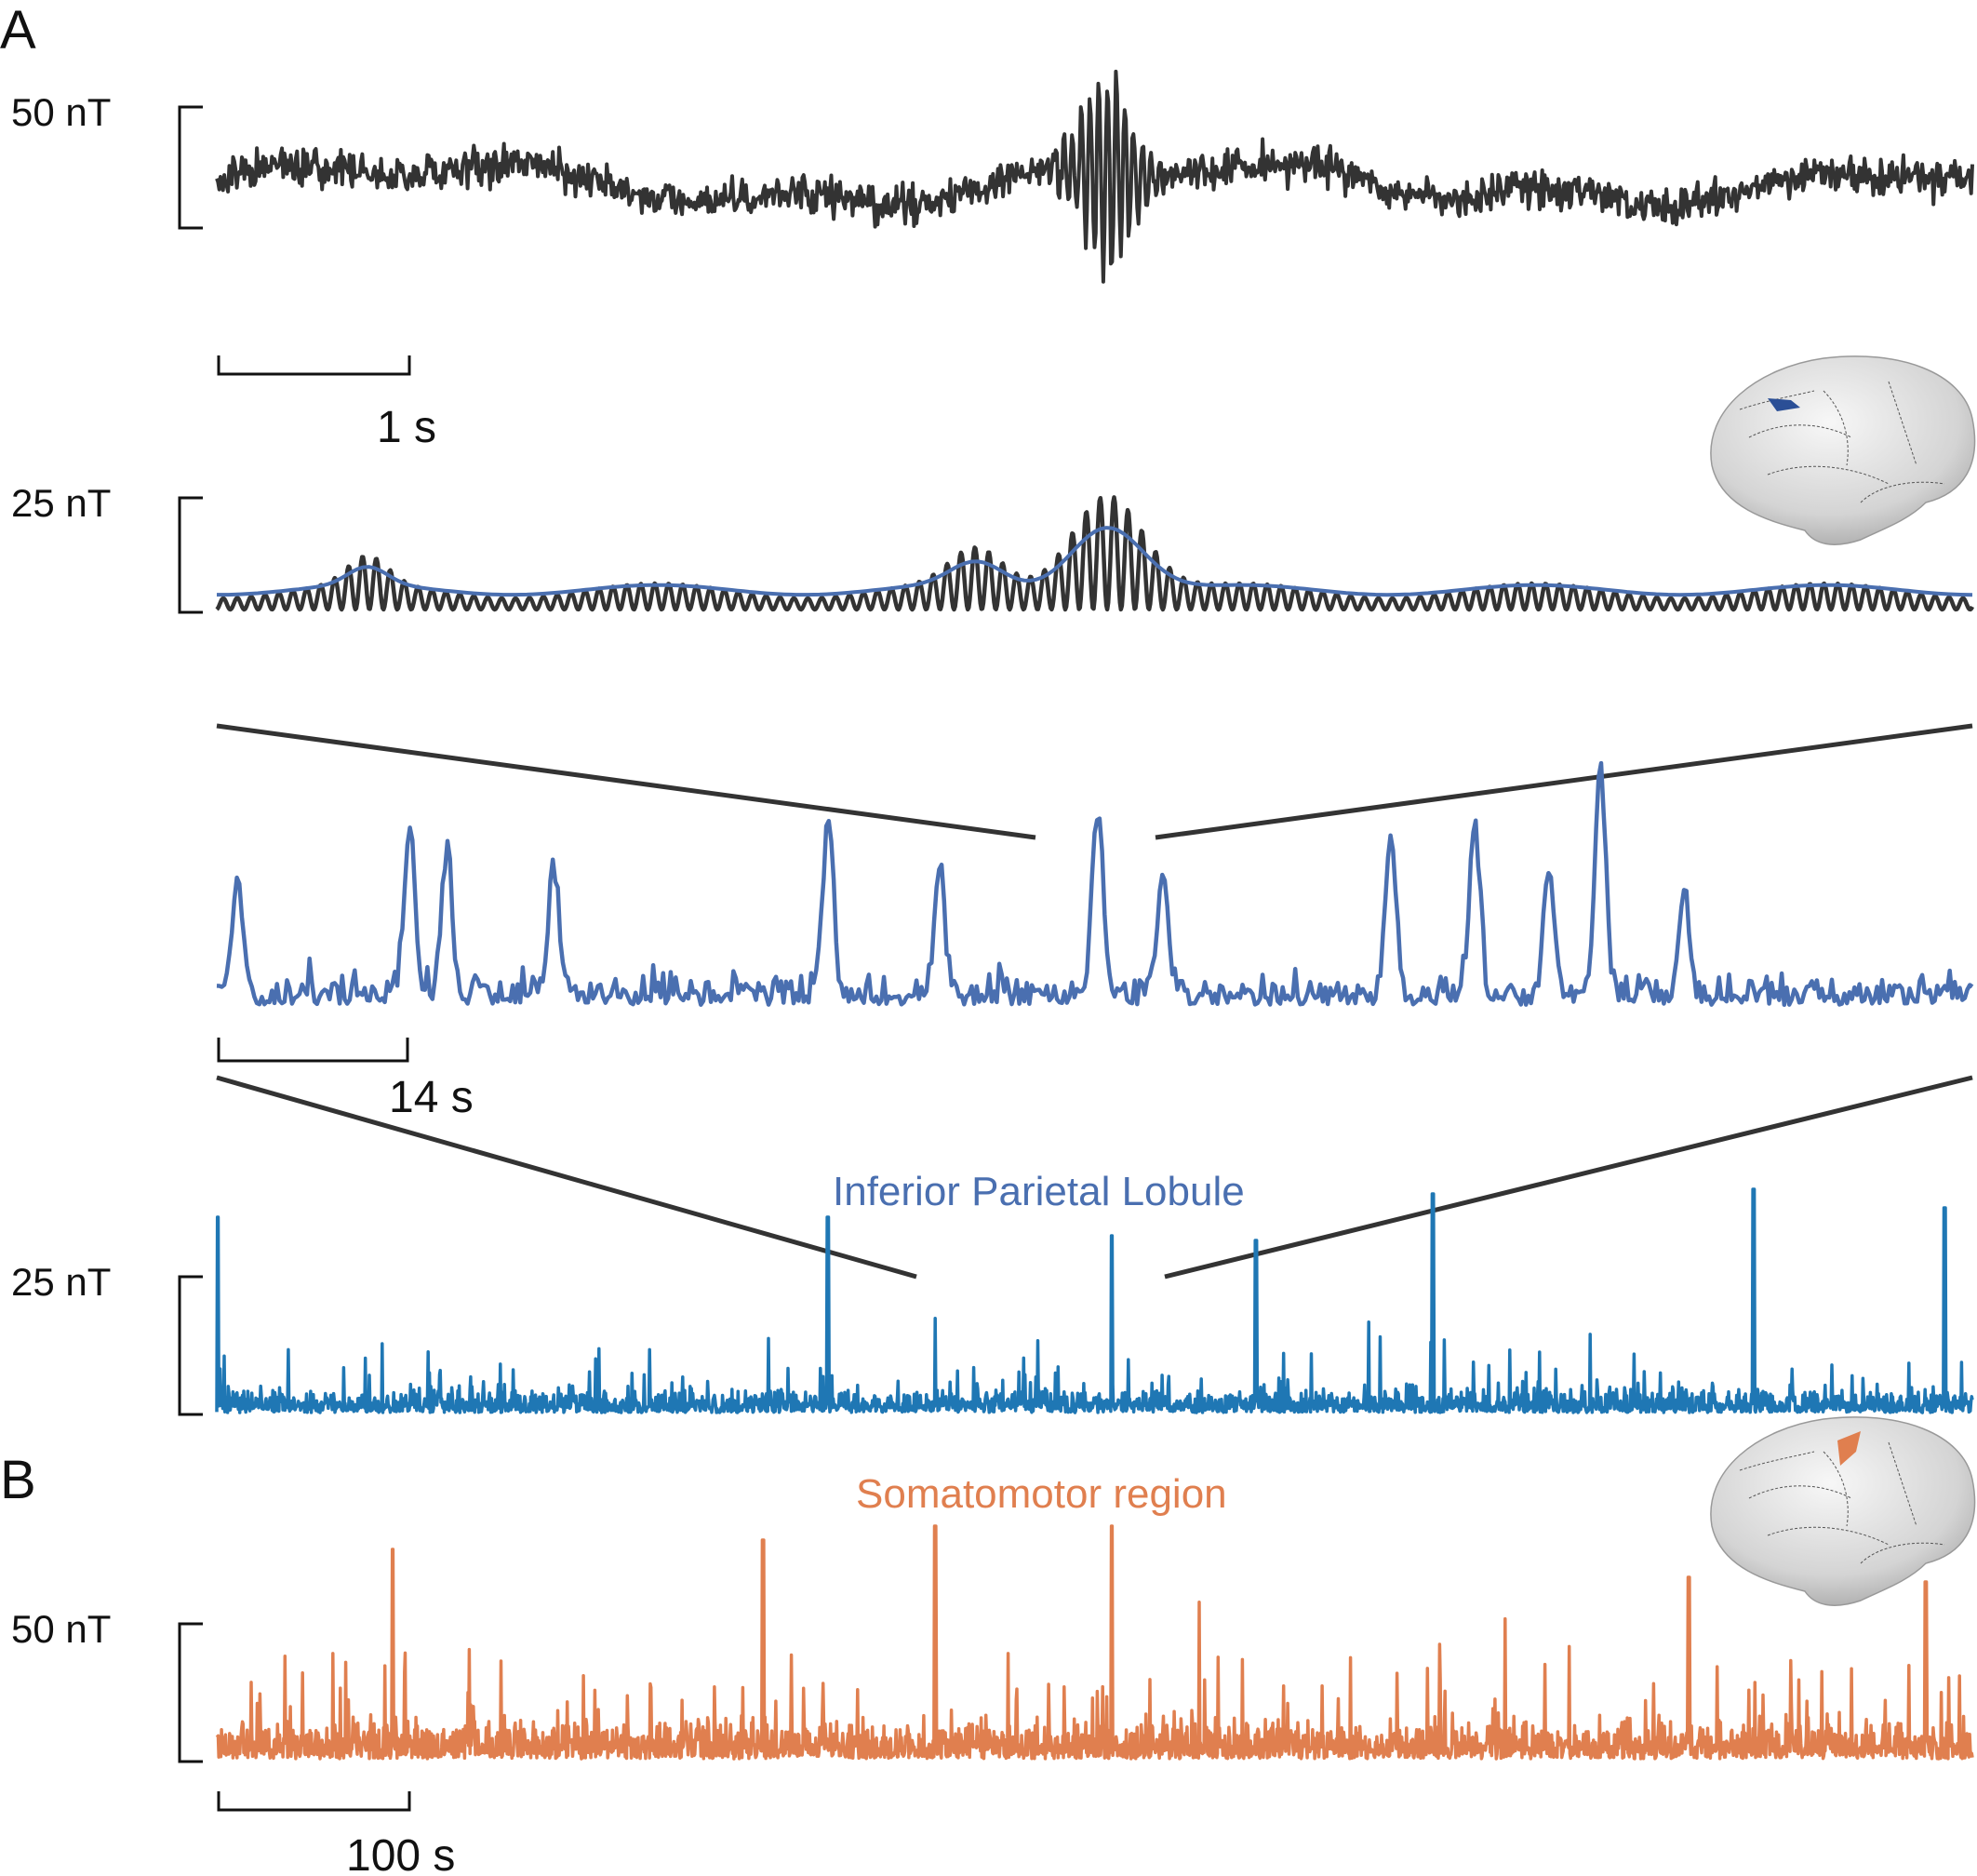 The height and width of the screenshot is (1876, 1977). What do you see at coordinates (314, 365) in the screenshot?
I see `time-scale-bar-1s` at bounding box center [314, 365].